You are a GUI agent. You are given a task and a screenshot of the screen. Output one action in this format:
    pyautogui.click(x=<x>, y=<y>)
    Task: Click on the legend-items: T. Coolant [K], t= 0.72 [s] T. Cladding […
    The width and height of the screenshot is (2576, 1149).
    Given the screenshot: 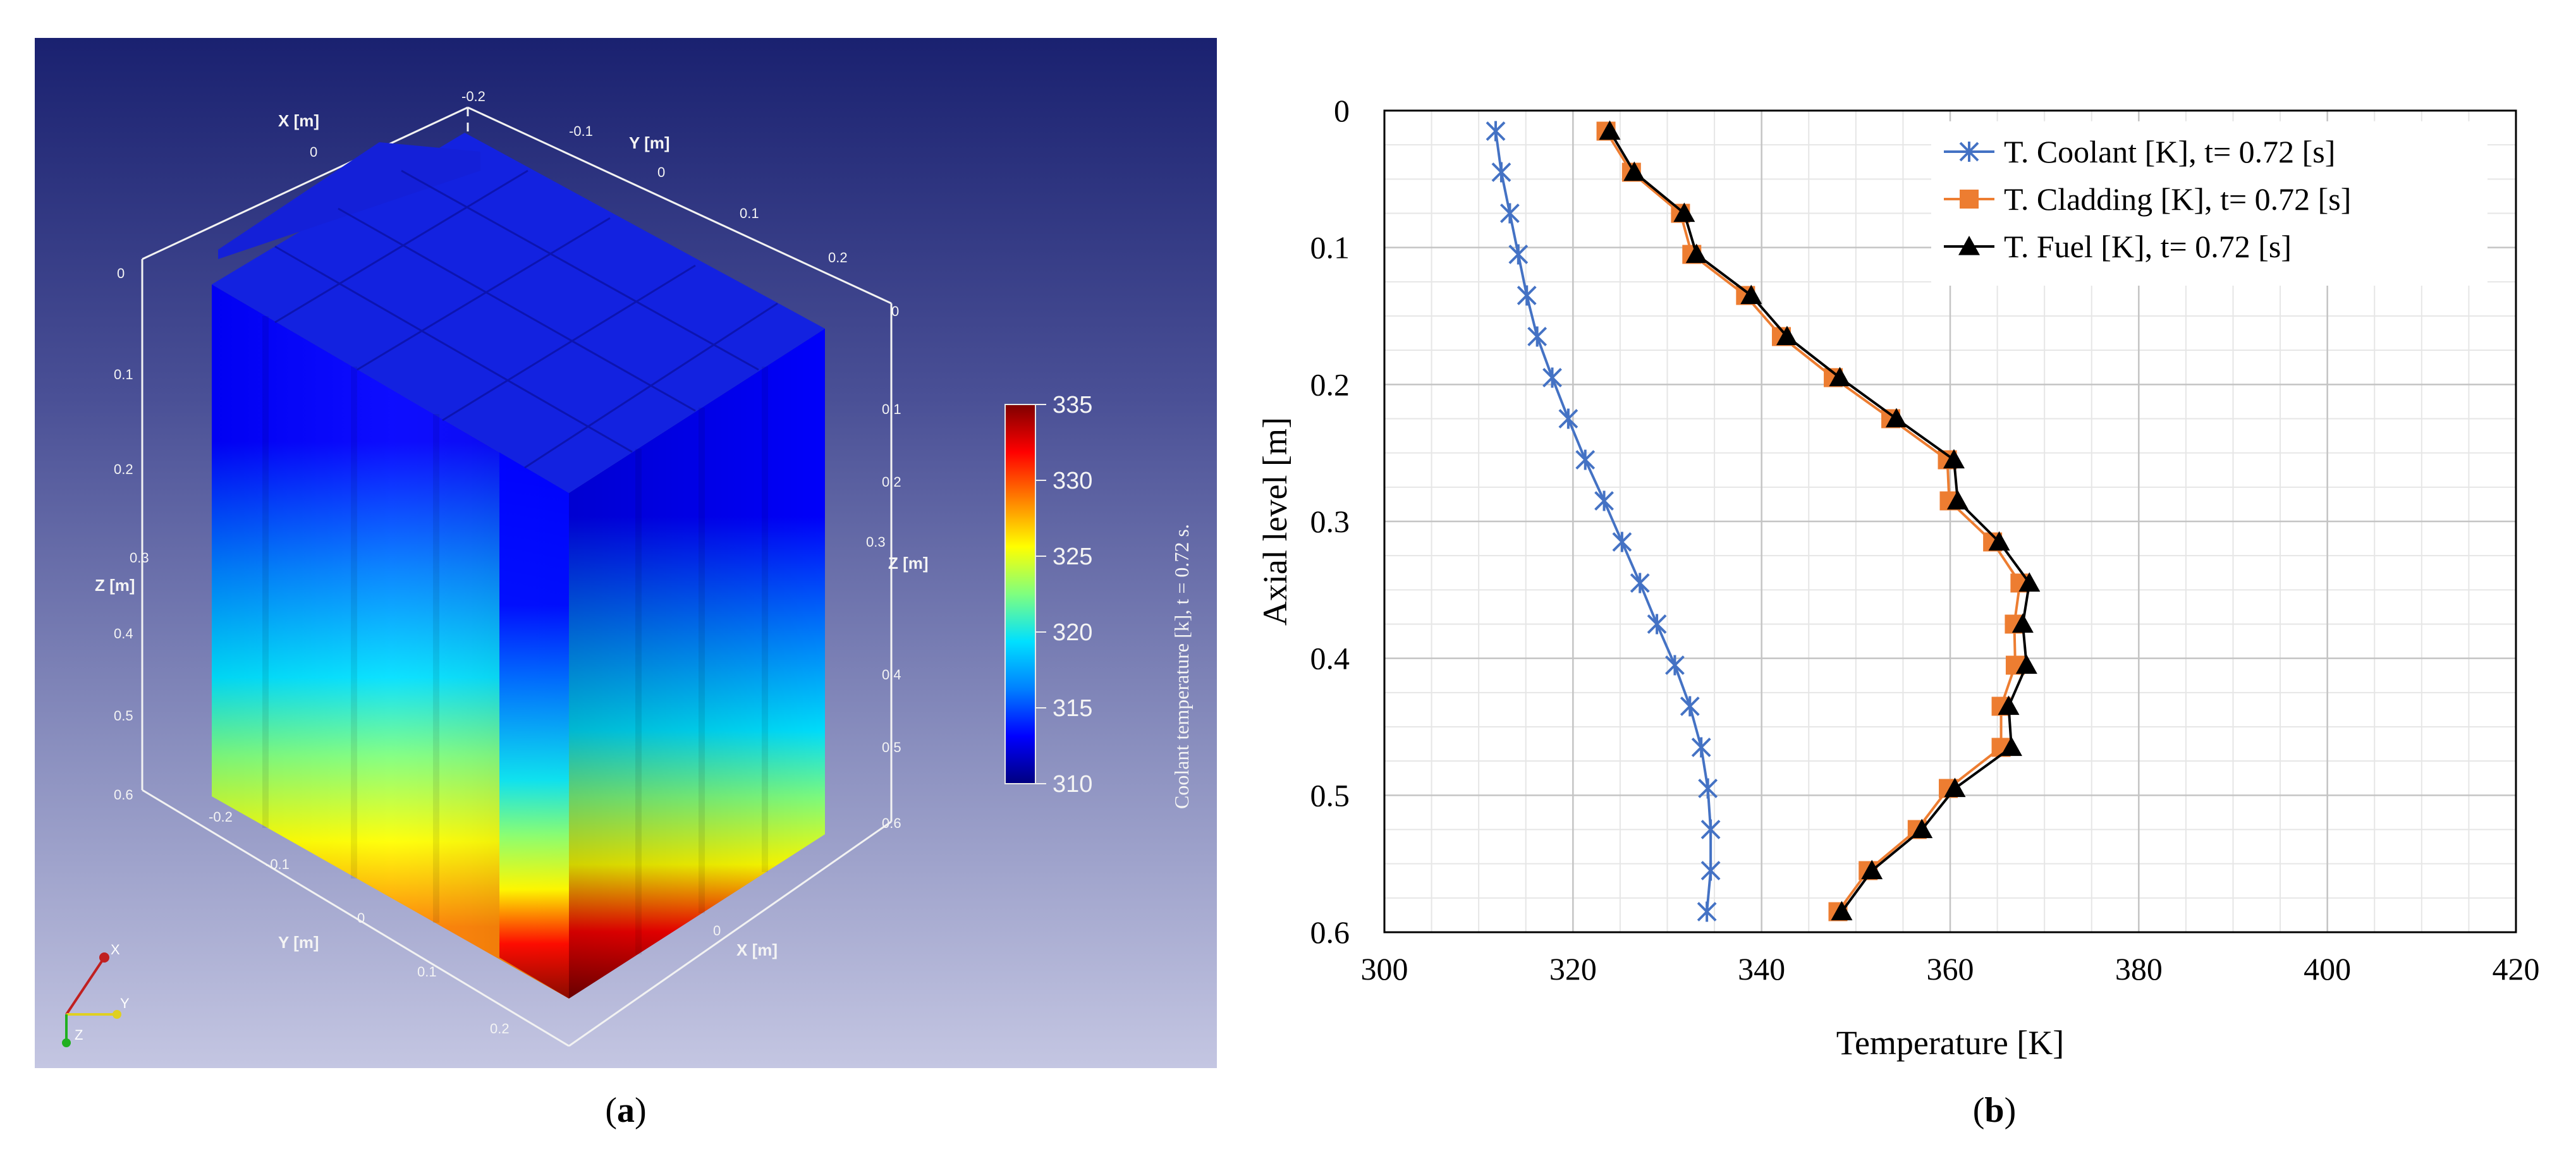 What is the action you would take?
    pyautogui.click(x=2147, y=199)
    